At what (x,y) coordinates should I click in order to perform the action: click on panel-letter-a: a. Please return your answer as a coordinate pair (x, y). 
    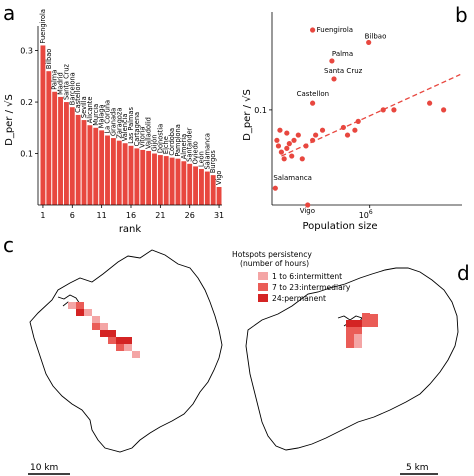
    Looking at the image, I should click on (9, 13).